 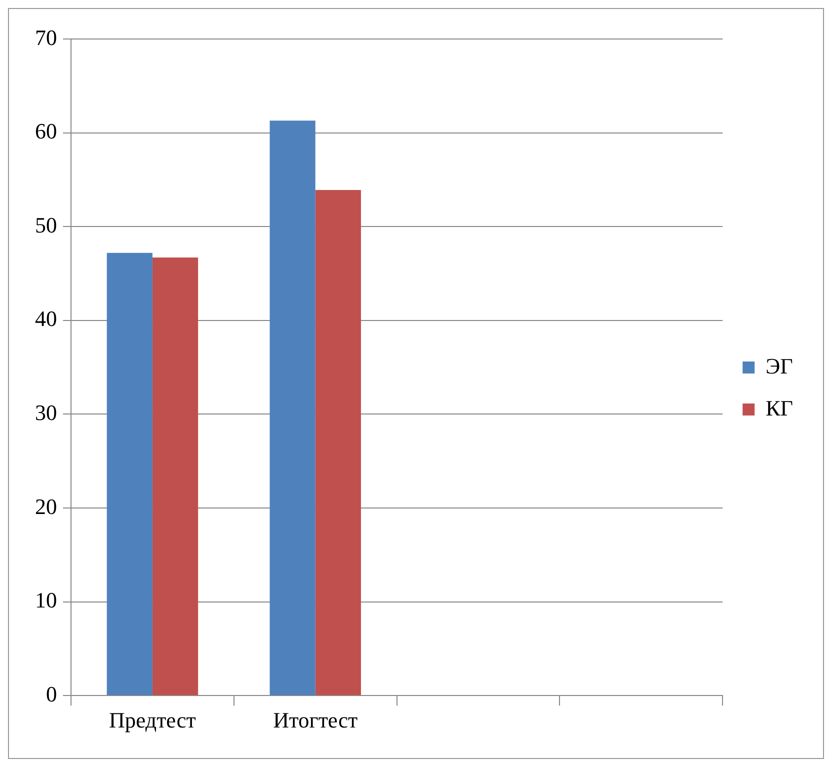 What do you see at coordinates (152, 720) in the screenshot?
I see `x-tick-label: Предтест` at bounding box center [152, 720].